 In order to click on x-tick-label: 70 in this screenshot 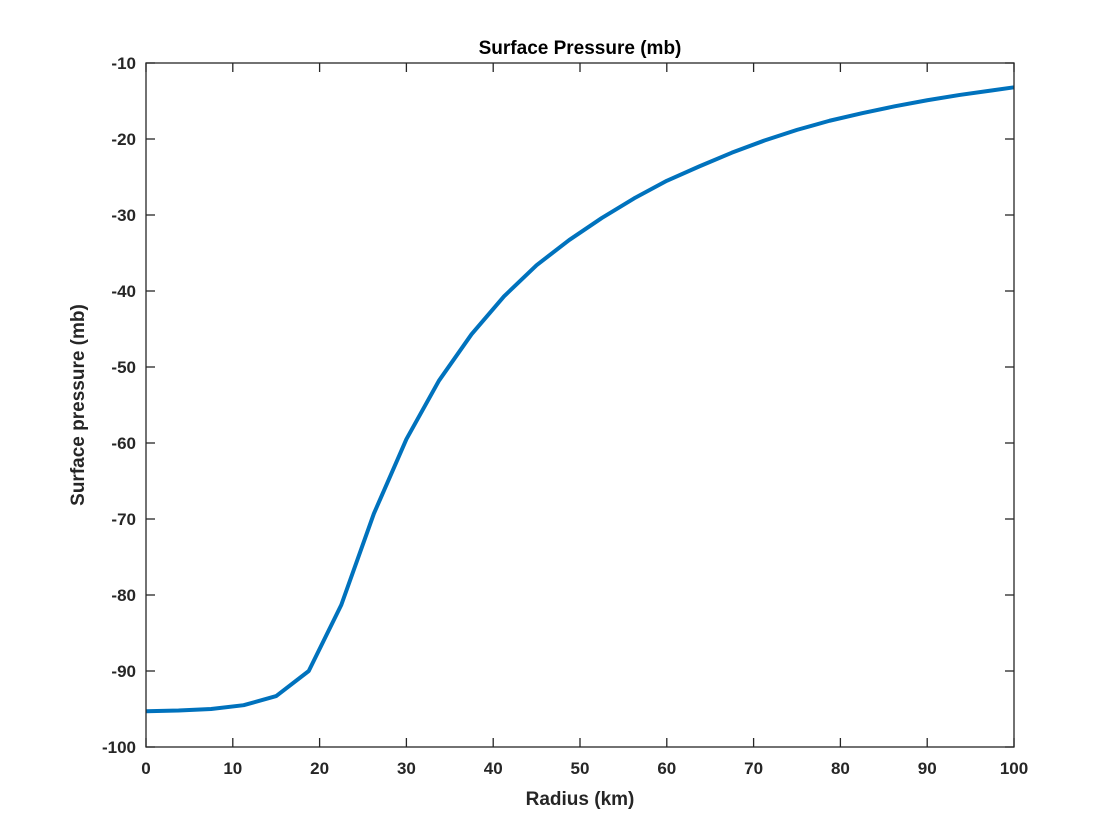, I will do `click(753, 768)`.